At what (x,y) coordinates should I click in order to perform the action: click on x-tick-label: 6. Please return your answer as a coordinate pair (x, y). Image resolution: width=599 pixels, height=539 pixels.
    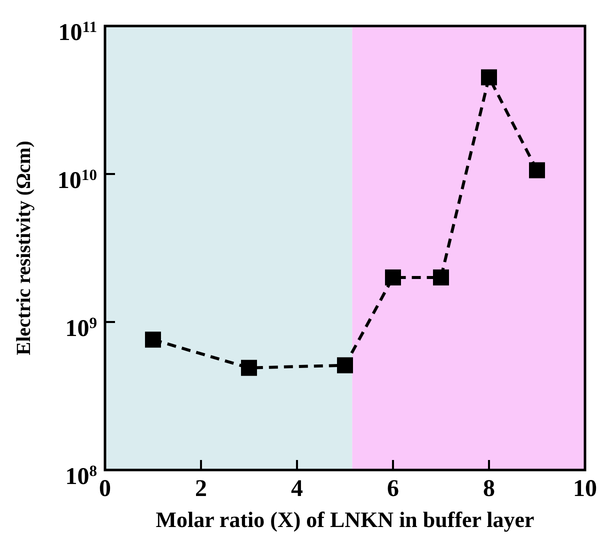
    Looking at the image, I should click on (393, 489).